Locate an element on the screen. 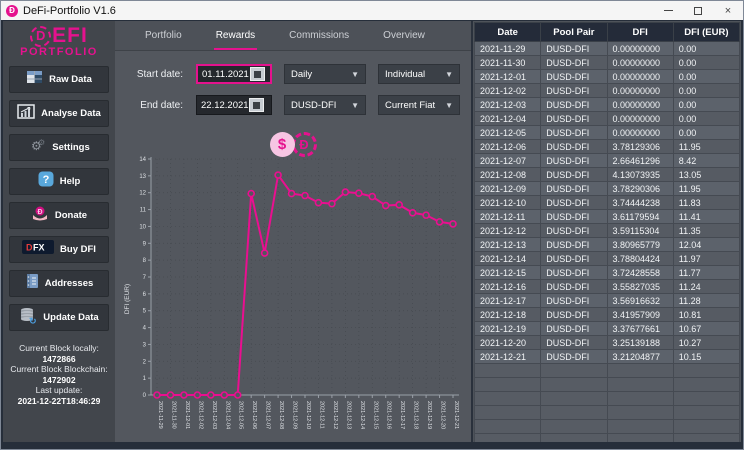  table-row: 2021-12-07 DUSD-DFI 2.66461296 8.42 is located at coordinates (607, 160).